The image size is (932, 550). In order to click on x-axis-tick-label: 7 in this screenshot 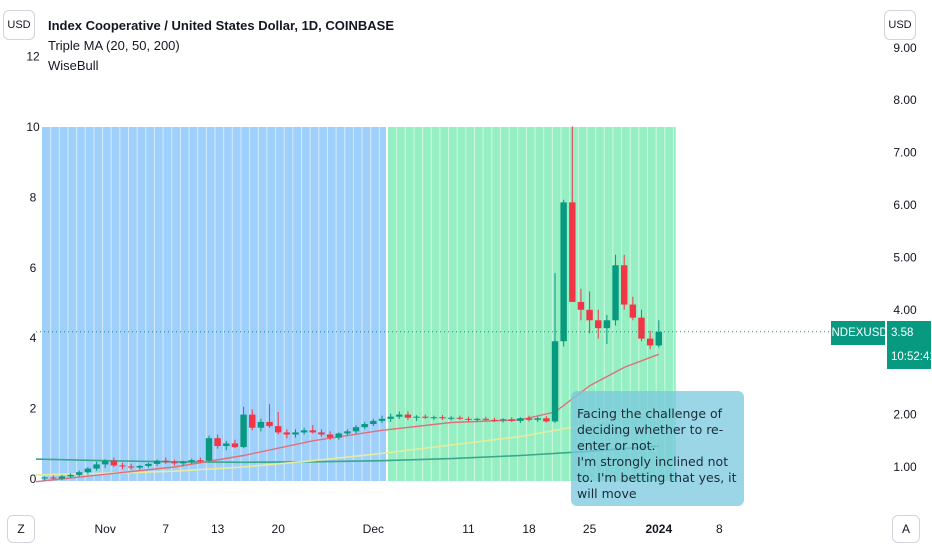, I will do `click(165, 529)`.